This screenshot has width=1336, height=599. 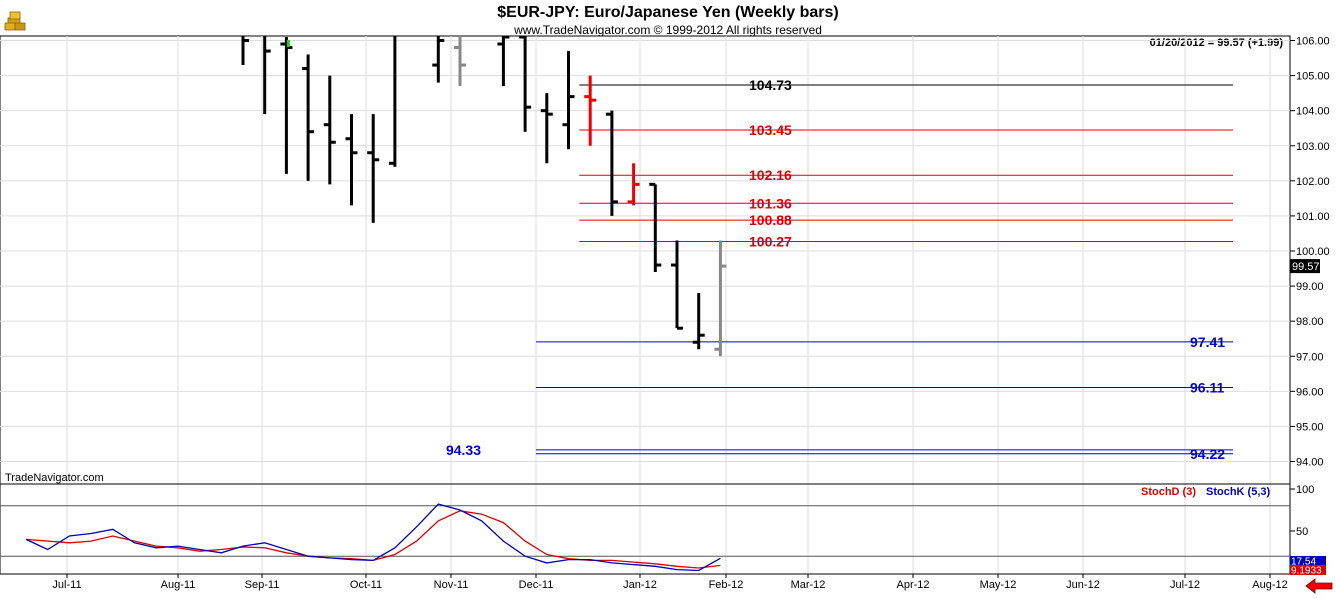 I want to click on price-tick-label: 98.00, so click(x=1310, y=322).